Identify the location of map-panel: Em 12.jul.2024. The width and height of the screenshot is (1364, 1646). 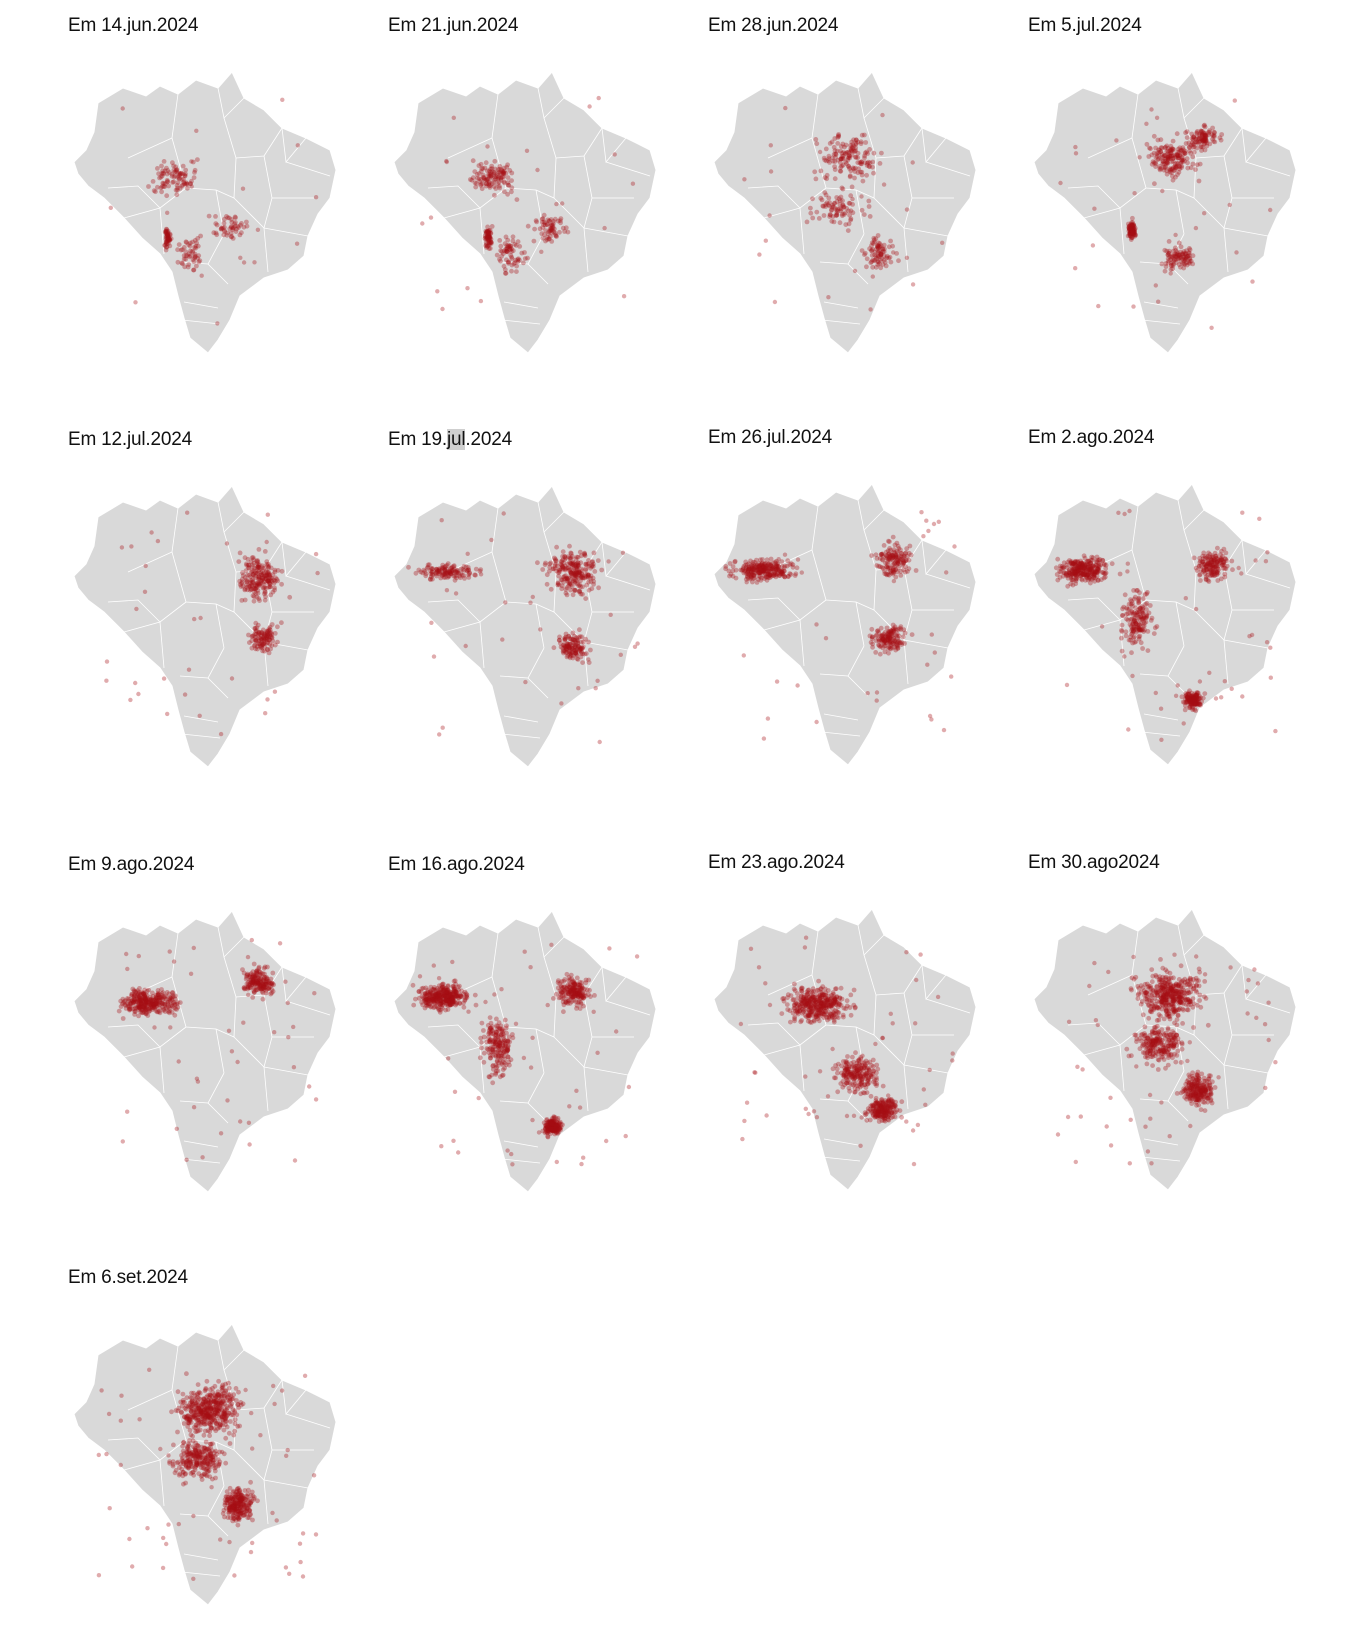
(218, 618).